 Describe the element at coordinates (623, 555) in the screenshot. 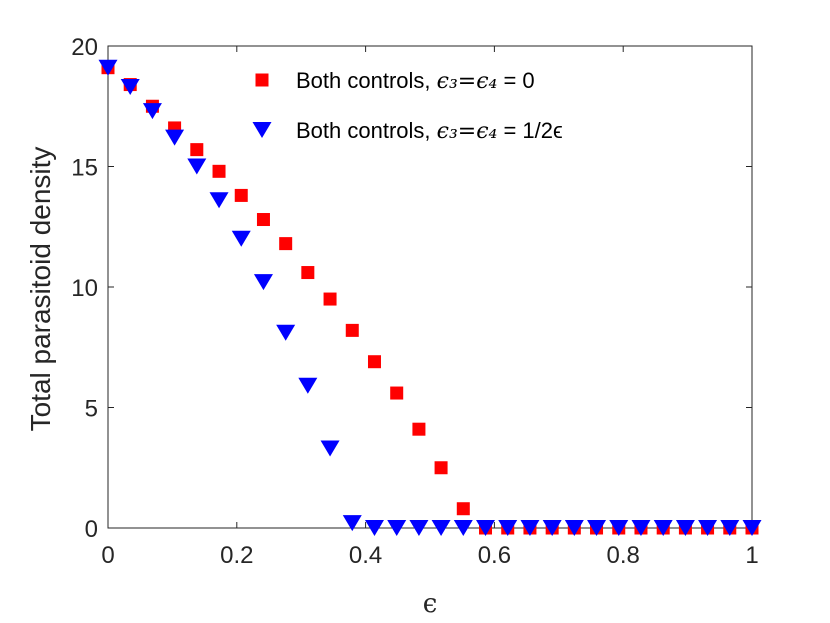

I see `x-tick-label: 0.8` at that location.